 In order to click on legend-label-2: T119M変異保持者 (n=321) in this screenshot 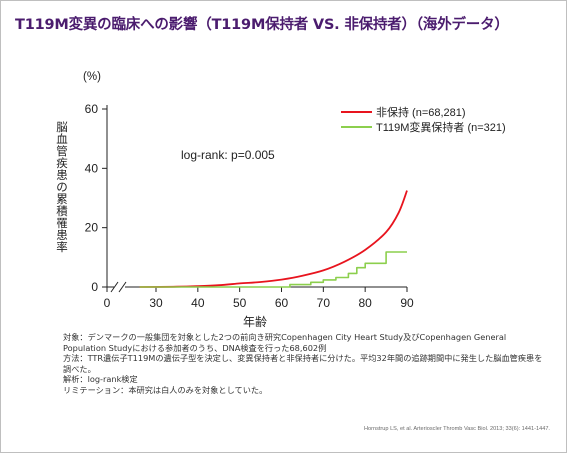, I will do `click(441, 127)`.